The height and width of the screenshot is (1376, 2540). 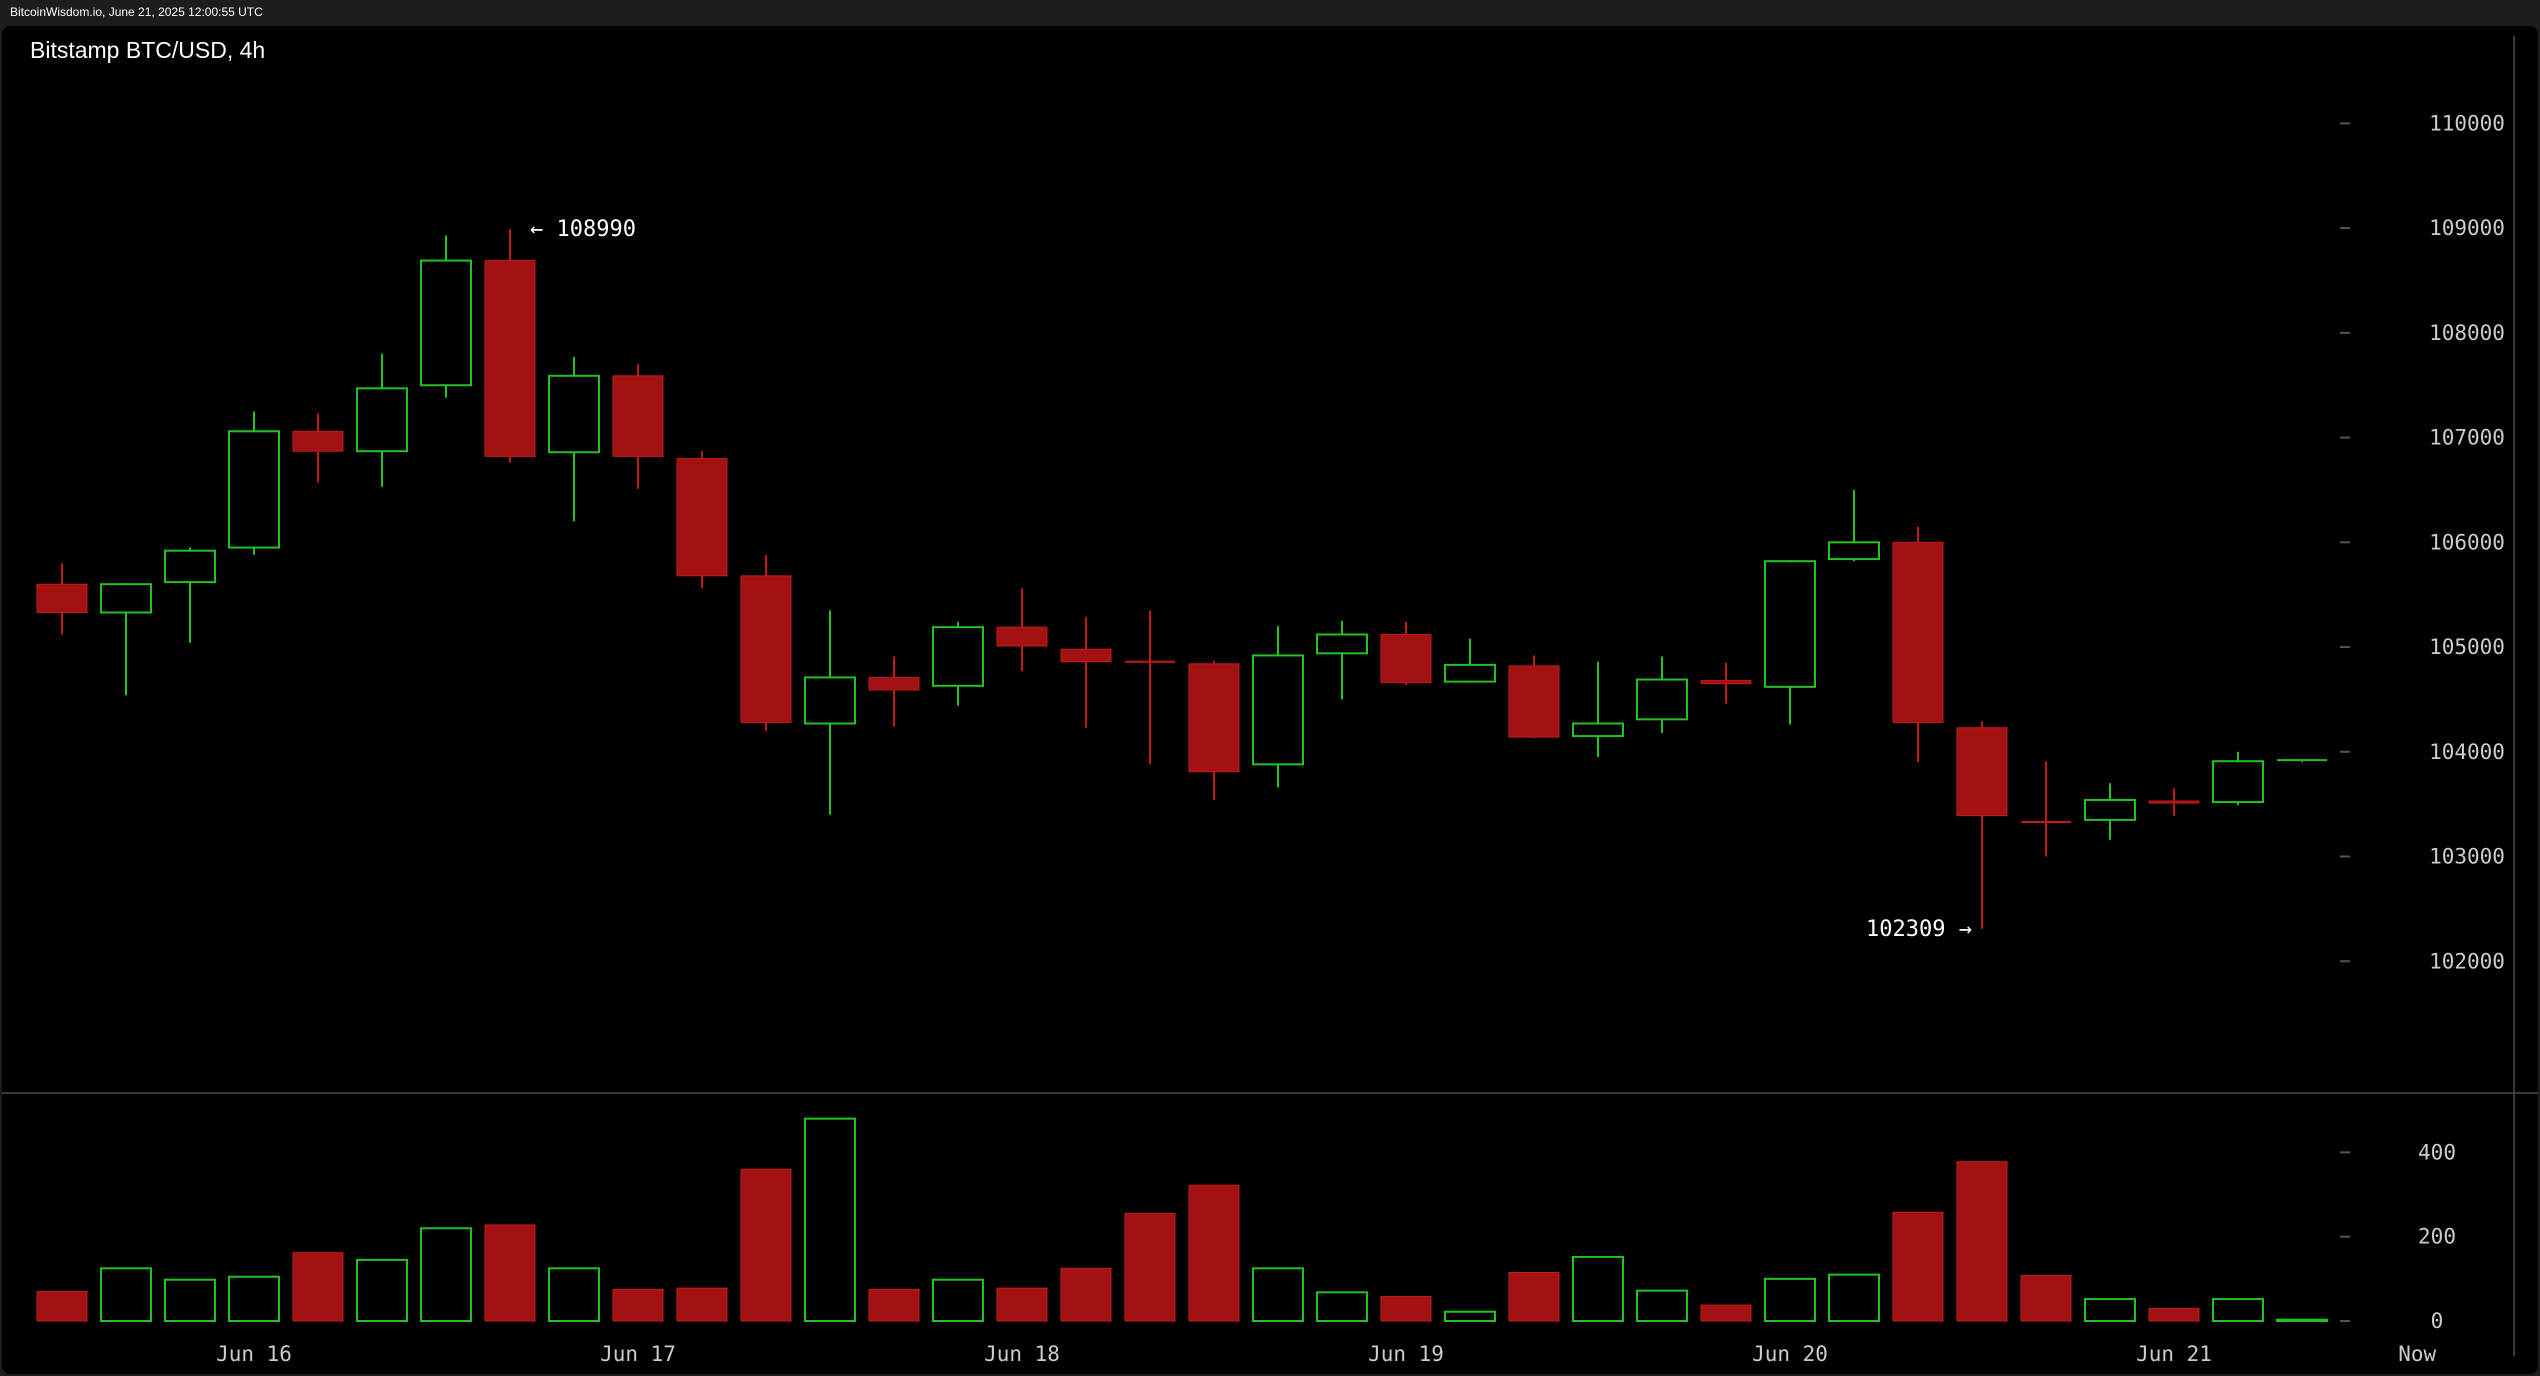 What do you see at coordinates (1182, 1220) in the screenshot?
I see `volume-bars-layer` at bounding box center [1182, 1220].